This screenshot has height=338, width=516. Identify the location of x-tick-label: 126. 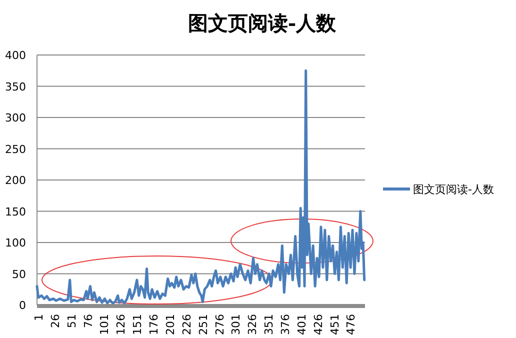
(121, 324).